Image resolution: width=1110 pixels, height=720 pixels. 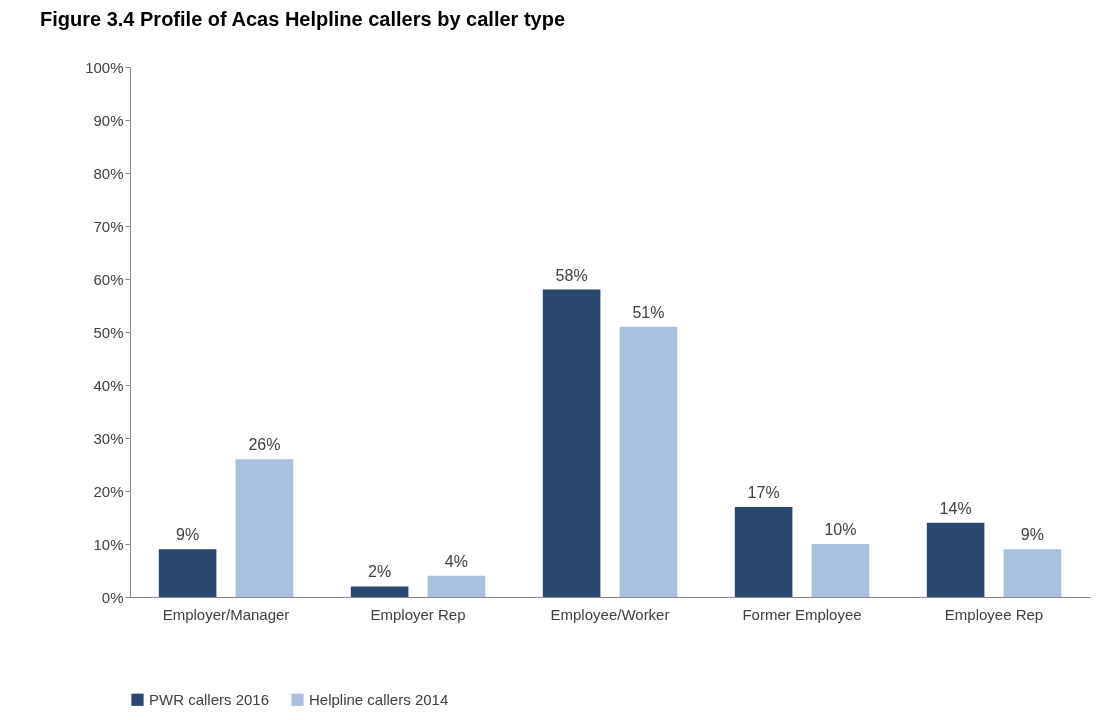 I want to click on y-tick-label: 40%, so click(x=108, y=385).